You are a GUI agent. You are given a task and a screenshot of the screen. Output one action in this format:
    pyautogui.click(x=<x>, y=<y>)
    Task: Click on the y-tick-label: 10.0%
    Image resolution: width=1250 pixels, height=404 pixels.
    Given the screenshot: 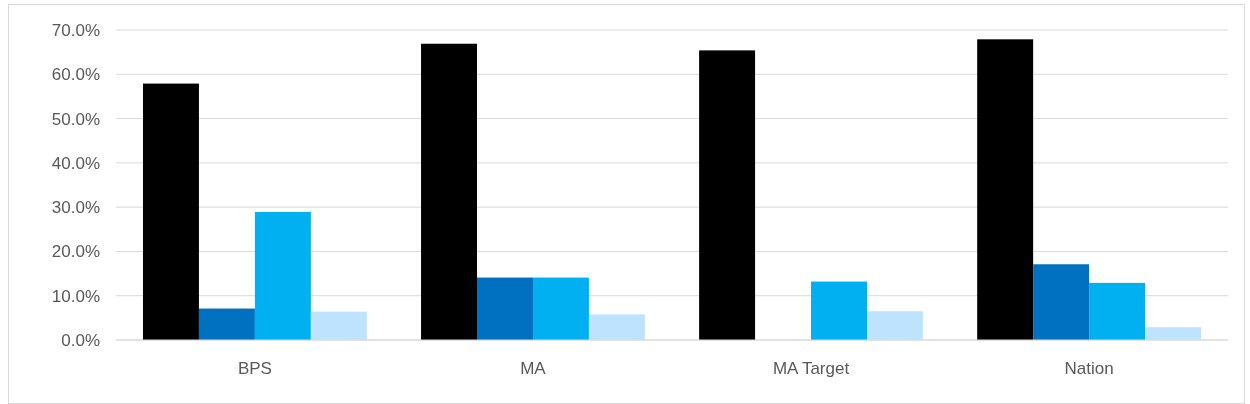 What is the action you would take?
    pyautogui.click(x=75, y=296)
    